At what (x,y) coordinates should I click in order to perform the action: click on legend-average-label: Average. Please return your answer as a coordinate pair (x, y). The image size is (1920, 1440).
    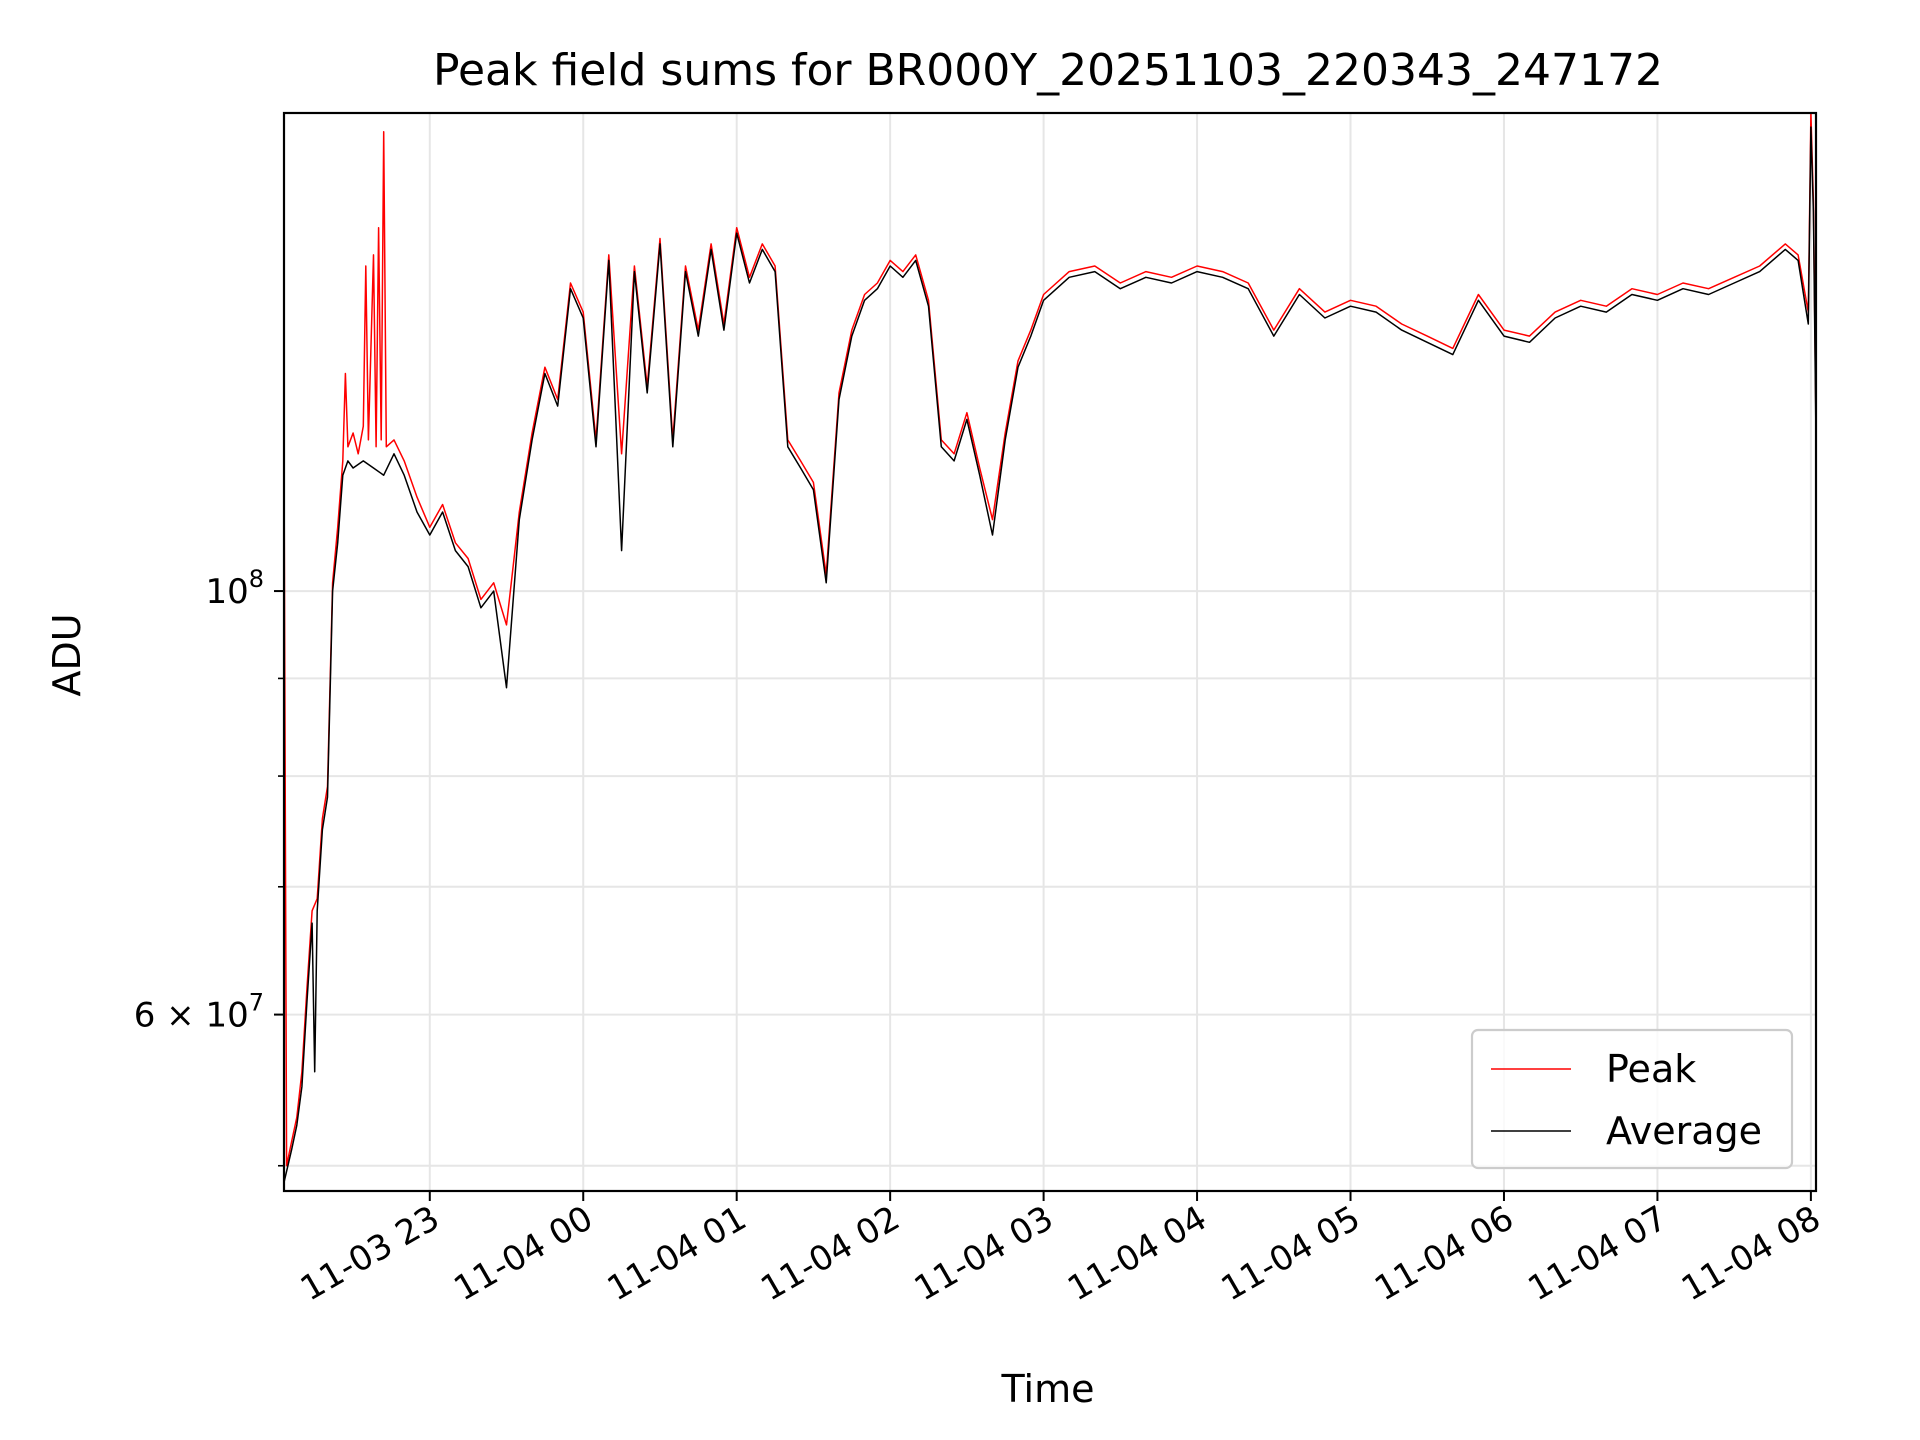
    Looking at the image, I should click on (1684, 1131).